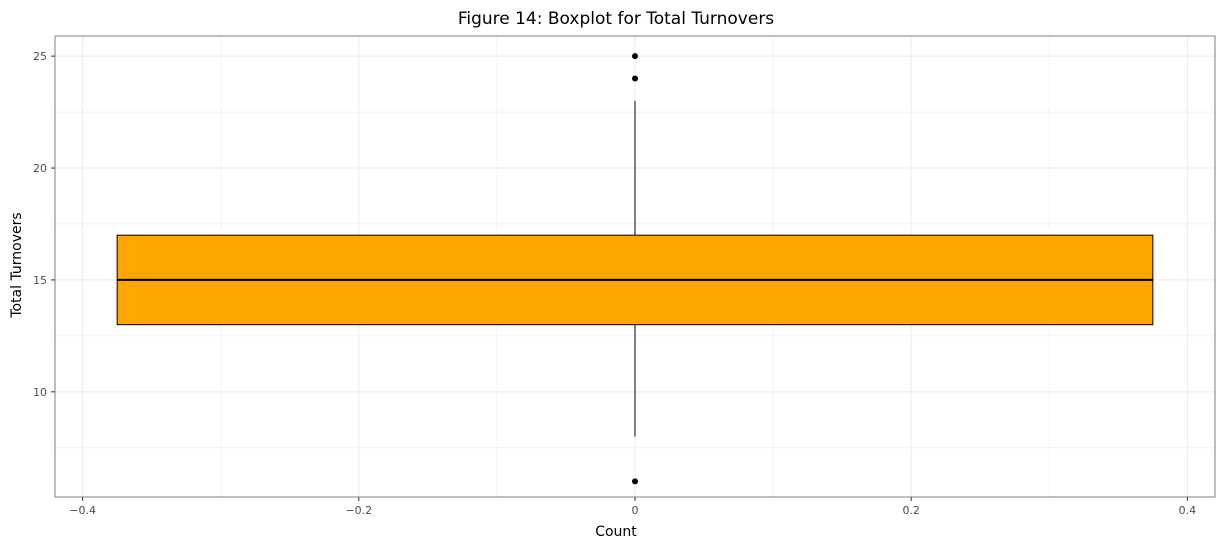  Describe the element at coordinates (616, 19) in the screenshot. I see `chart-title: Figure 14: Boxplot for Total Turnovers` at that location.